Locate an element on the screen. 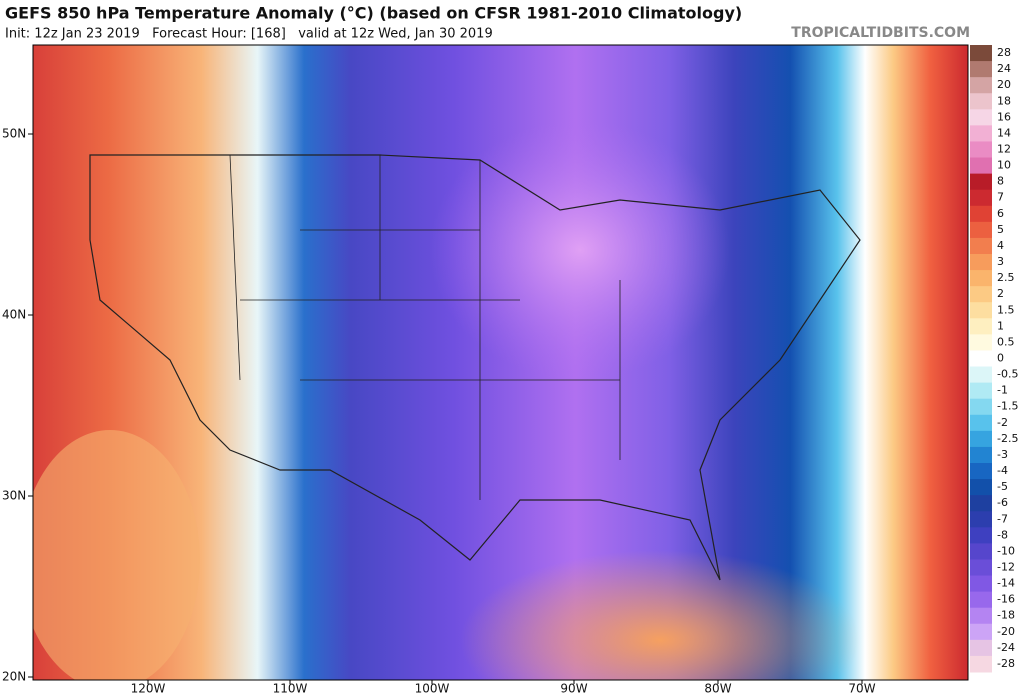 Image resolution: width=1024 pixels, height=700 pixels. colorbar-label: 2.5 is located at coordinates (1006, 277).